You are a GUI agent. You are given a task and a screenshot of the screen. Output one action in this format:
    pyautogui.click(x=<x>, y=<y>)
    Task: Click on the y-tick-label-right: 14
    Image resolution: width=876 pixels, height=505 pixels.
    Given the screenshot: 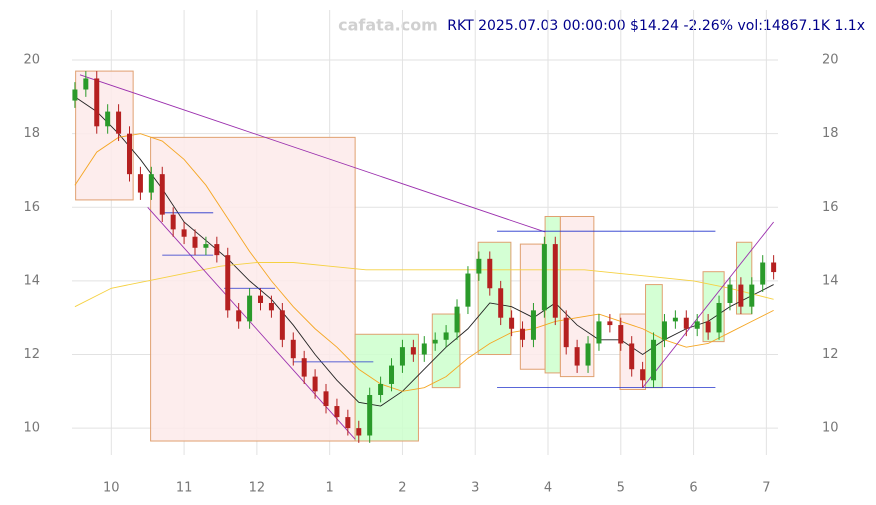 What is the action you would take?
    pyautogui.click(x=830, y=280)
    